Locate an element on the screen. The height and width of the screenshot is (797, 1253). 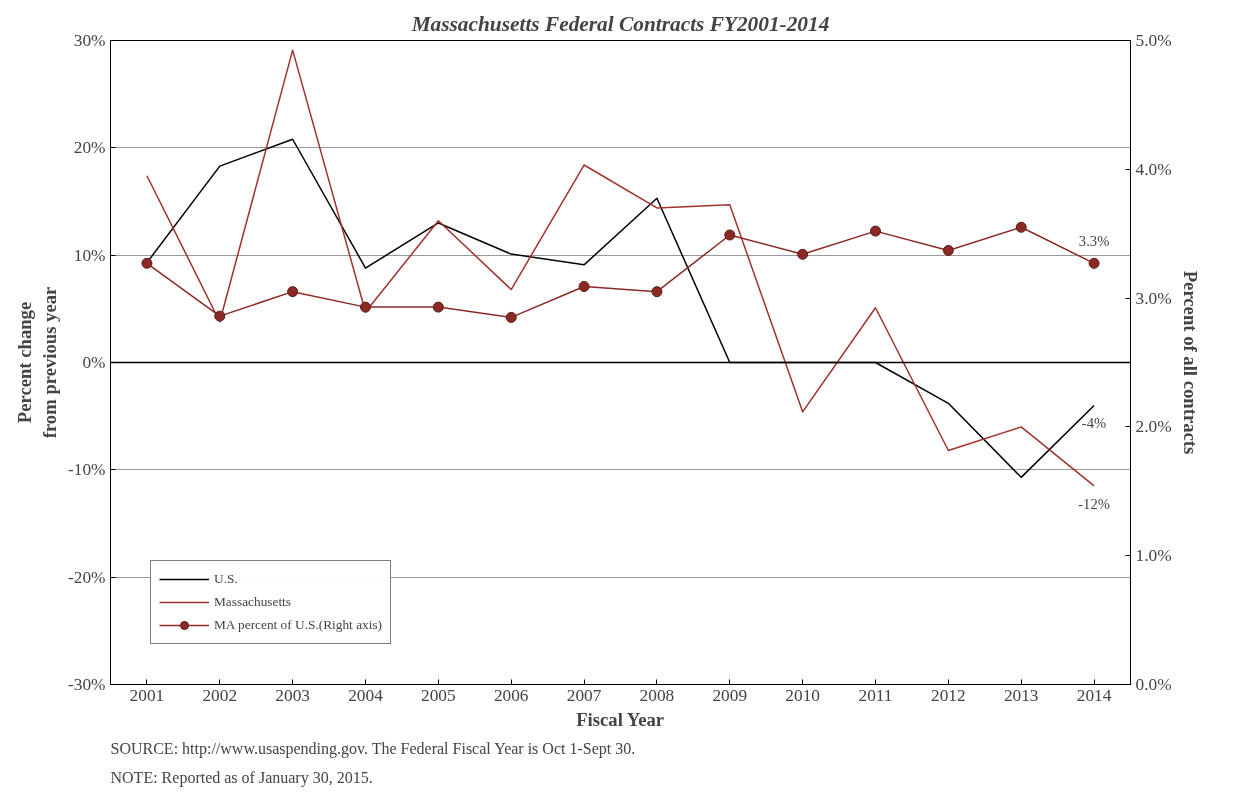
y-tick-label: -30% is located at coordinates (86, 684).